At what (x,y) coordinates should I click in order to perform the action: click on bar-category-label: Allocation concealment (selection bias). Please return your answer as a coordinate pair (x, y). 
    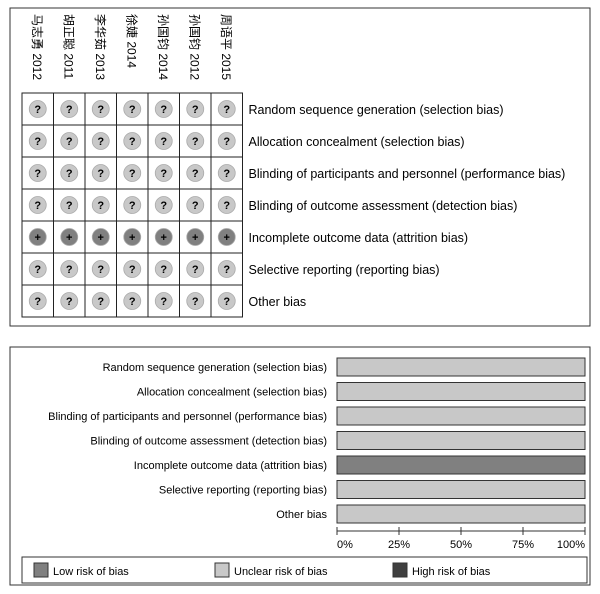
    Looking at the image, I should click on (232, 393).